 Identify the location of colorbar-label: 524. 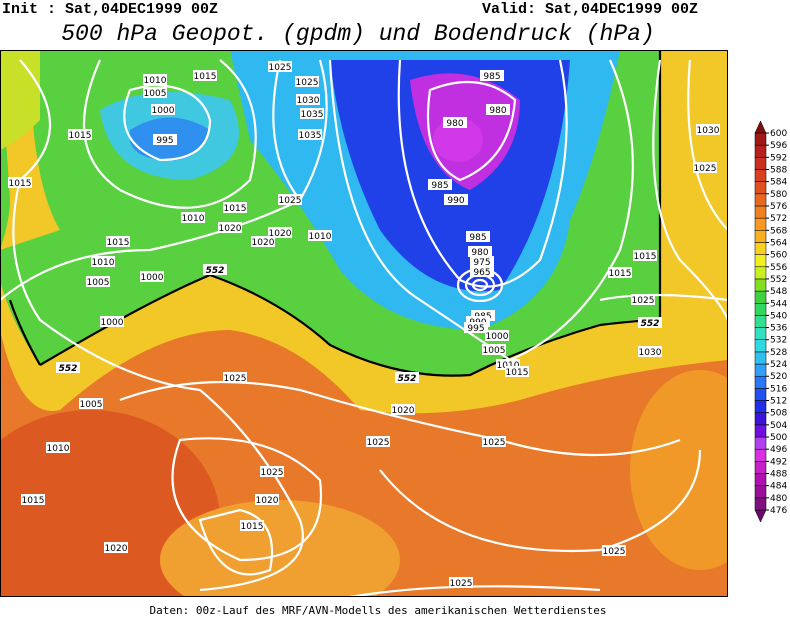
(778, 365).